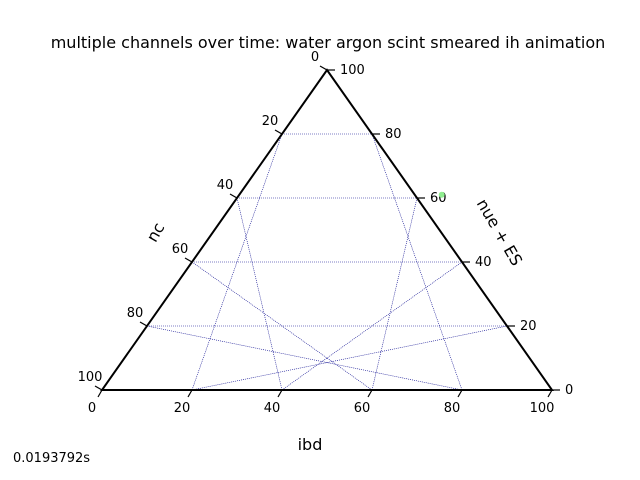 This screenshot has height=480, width=640. I want to click on tick-label-left: 60, so click(180, 249).